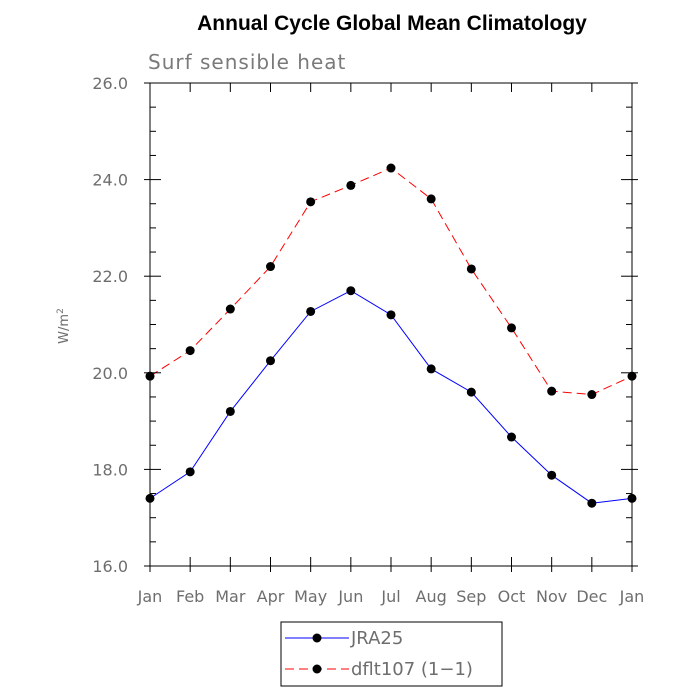 The image size is (700, 700). I want to click on x-tick-label: May, so click(310, 596).